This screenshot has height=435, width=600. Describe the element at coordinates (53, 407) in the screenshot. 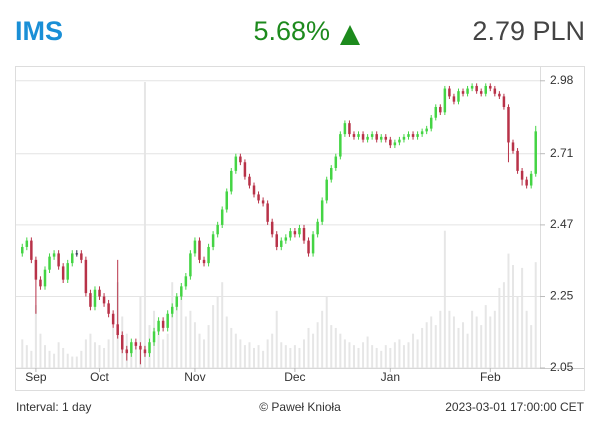

I see `interval: Interval: 1 day` at that location.